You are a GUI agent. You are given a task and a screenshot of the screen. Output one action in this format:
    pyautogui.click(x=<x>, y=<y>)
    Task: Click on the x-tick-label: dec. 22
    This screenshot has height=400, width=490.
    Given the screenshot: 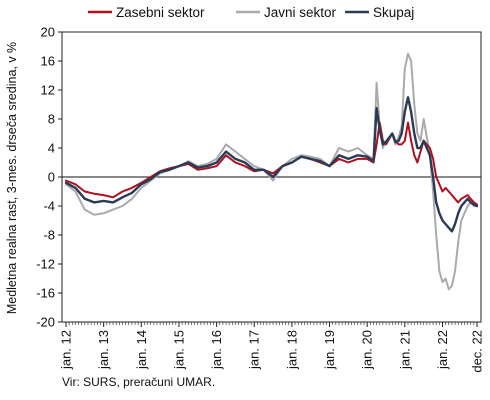 What is the action you would take?
    pyautogui.click(x=477, y=351)
    